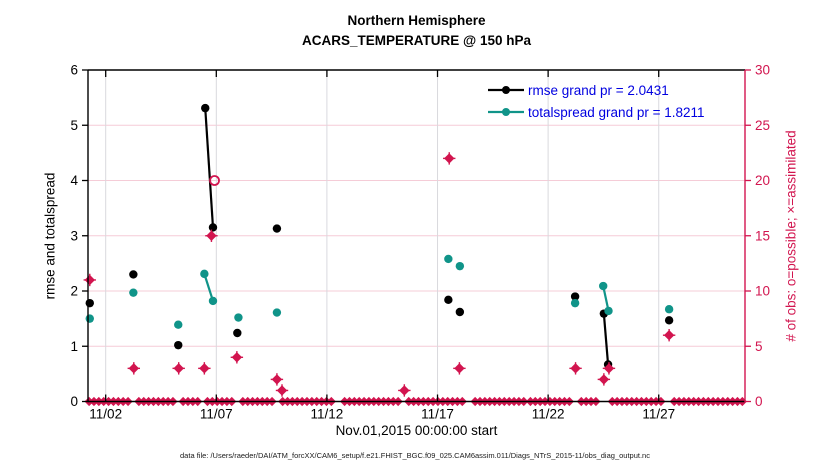 The height and width of the screenshot is (470, 830). What do you see at coordinates (416, 40) in the screenshot?
I see `chart-title-line2: ACARS_TEMPERATURE @ 150 hPa` at bounding box center [416, 40].